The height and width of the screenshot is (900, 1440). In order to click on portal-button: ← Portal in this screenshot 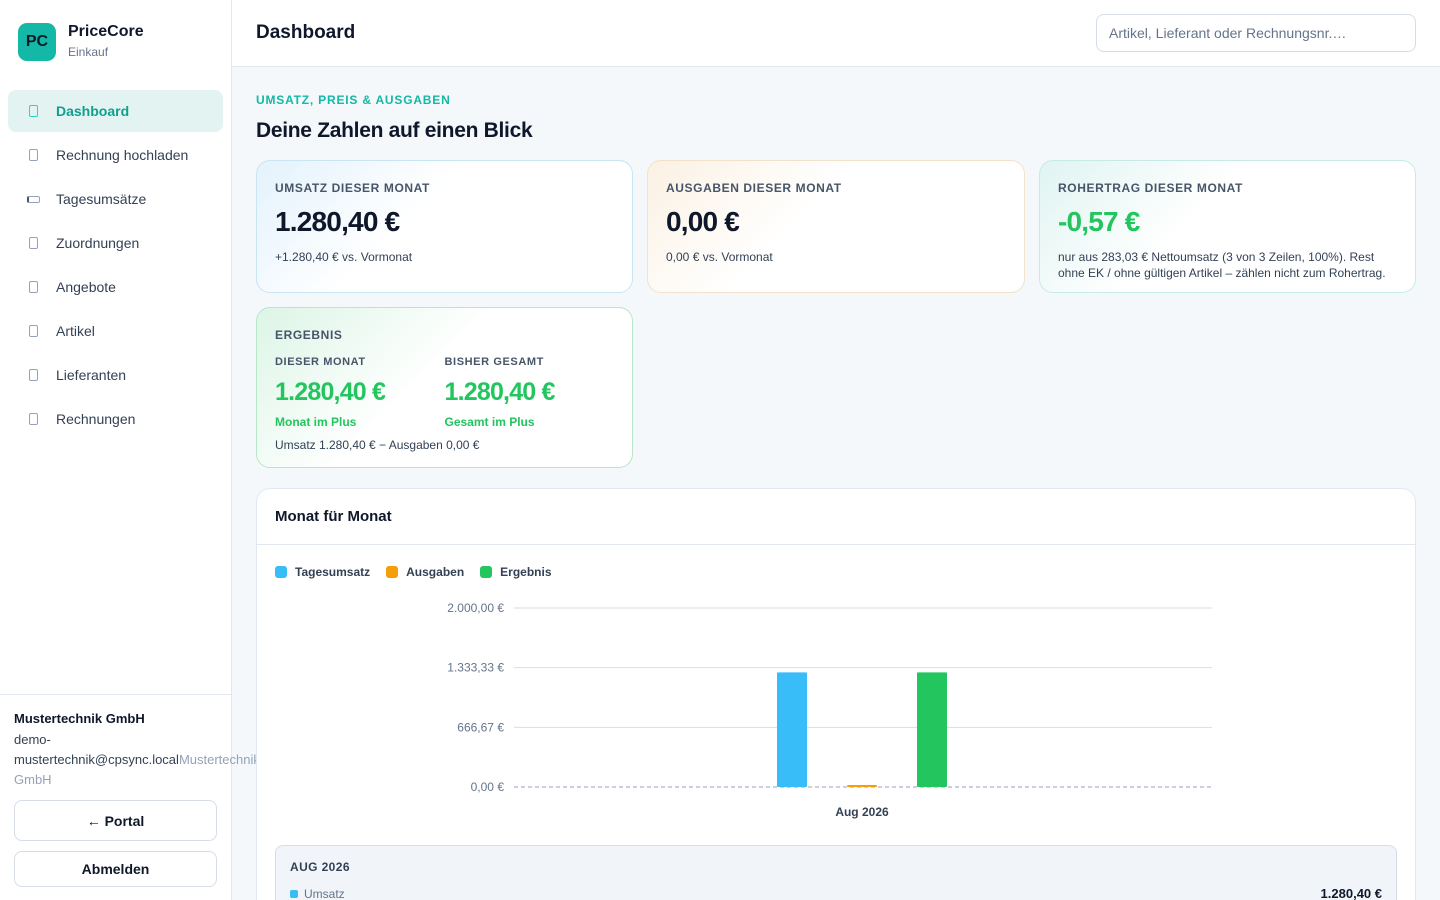, I will do `click(115, 820)`.